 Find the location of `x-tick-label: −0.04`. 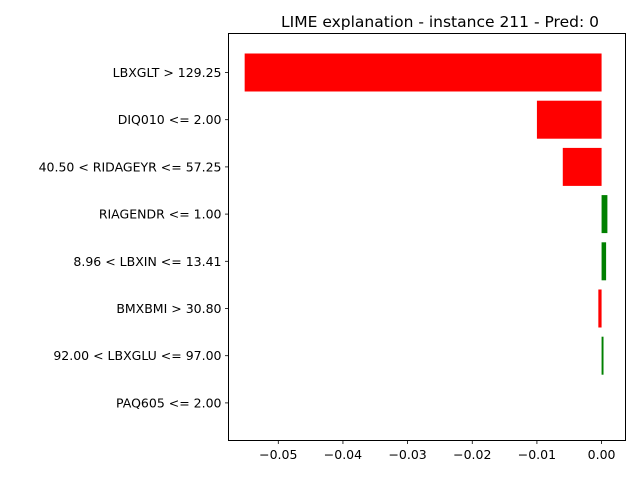

x-tick-label: −0.04 is located at coordinates (343, 454).